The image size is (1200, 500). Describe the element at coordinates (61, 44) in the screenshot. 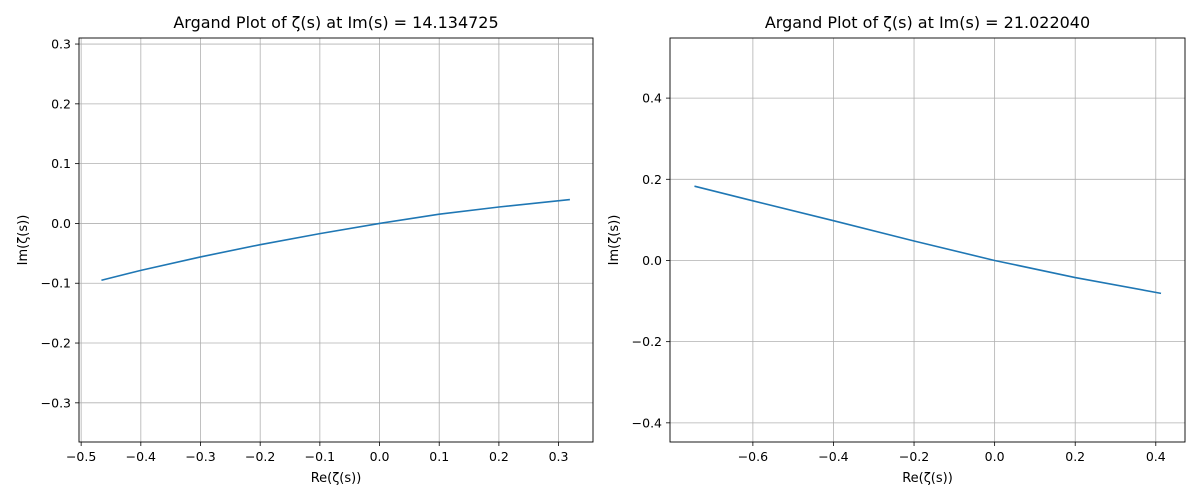

I see `y-tick-label: 0.3` at that location.